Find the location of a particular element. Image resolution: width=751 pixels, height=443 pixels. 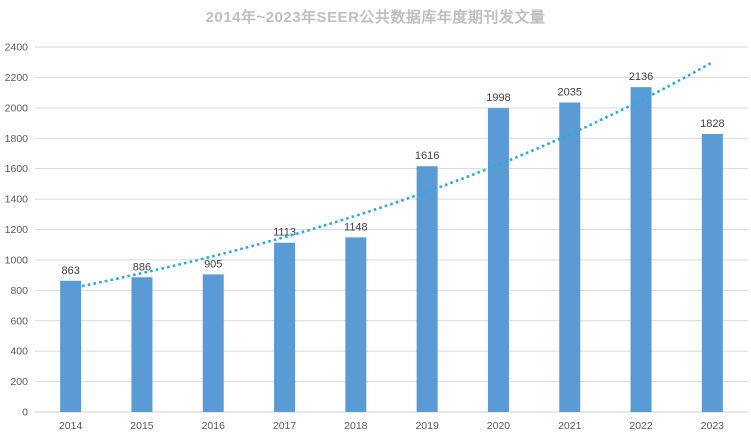

bar-value-label: 886 is located at coordinates (142, 267).